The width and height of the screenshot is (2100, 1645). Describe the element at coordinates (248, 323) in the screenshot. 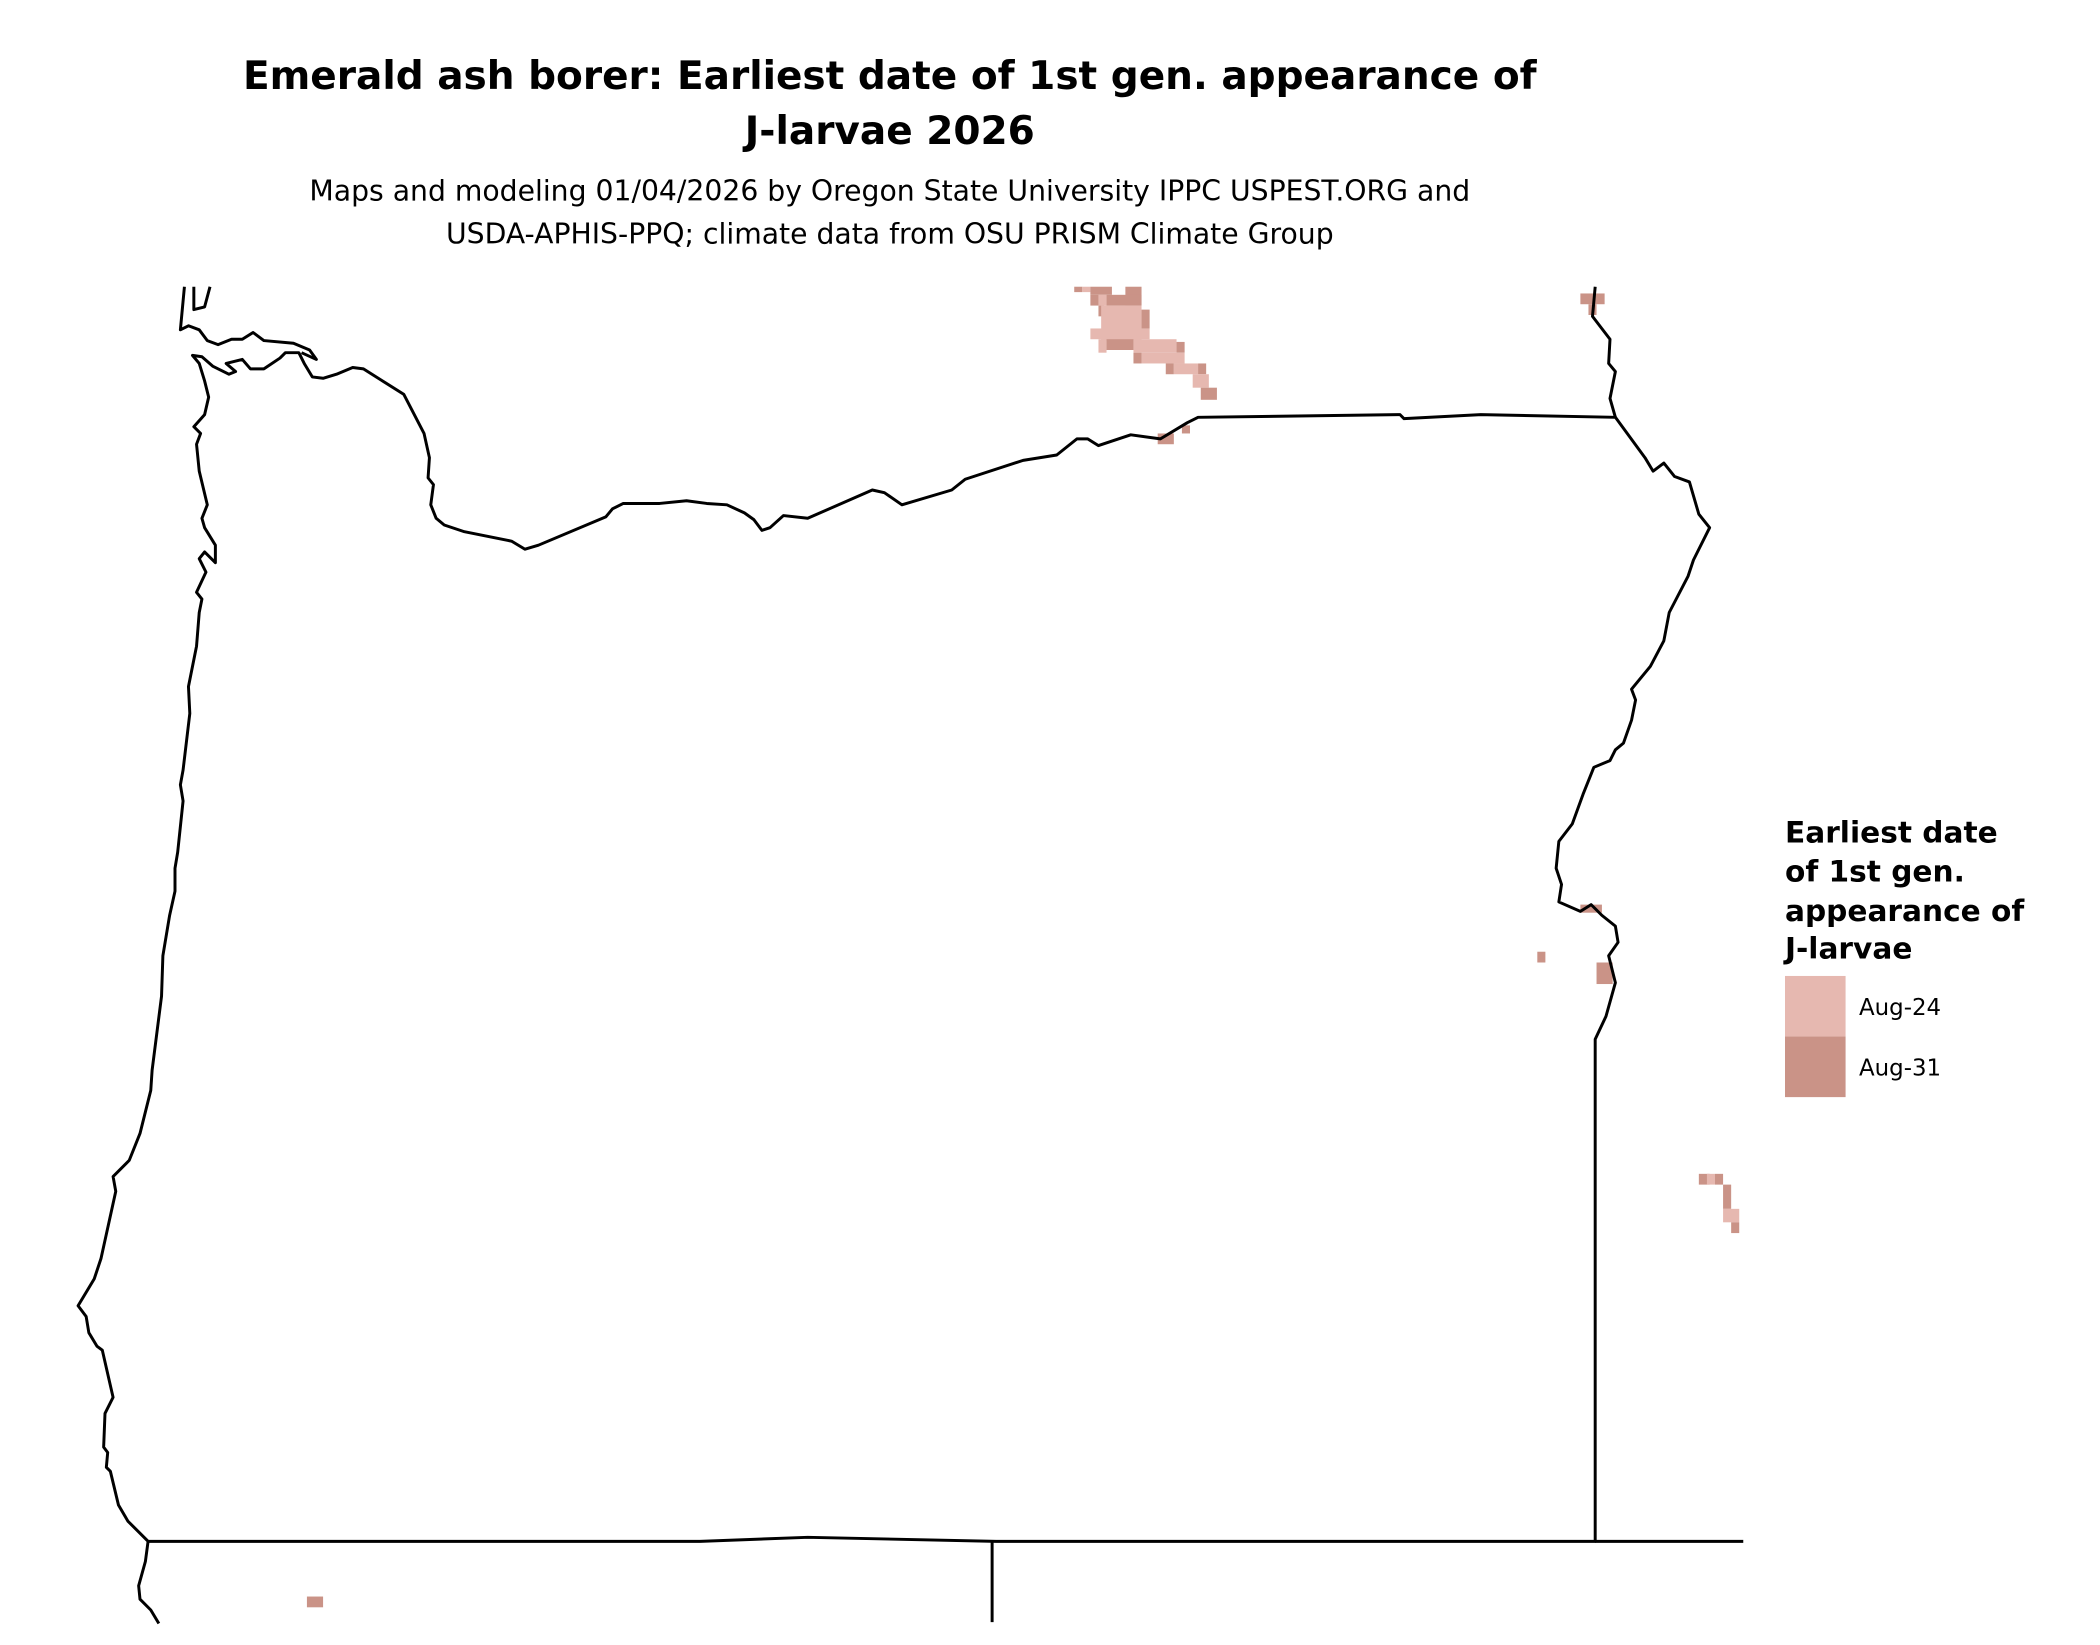

I see `washington-coast` at that location.